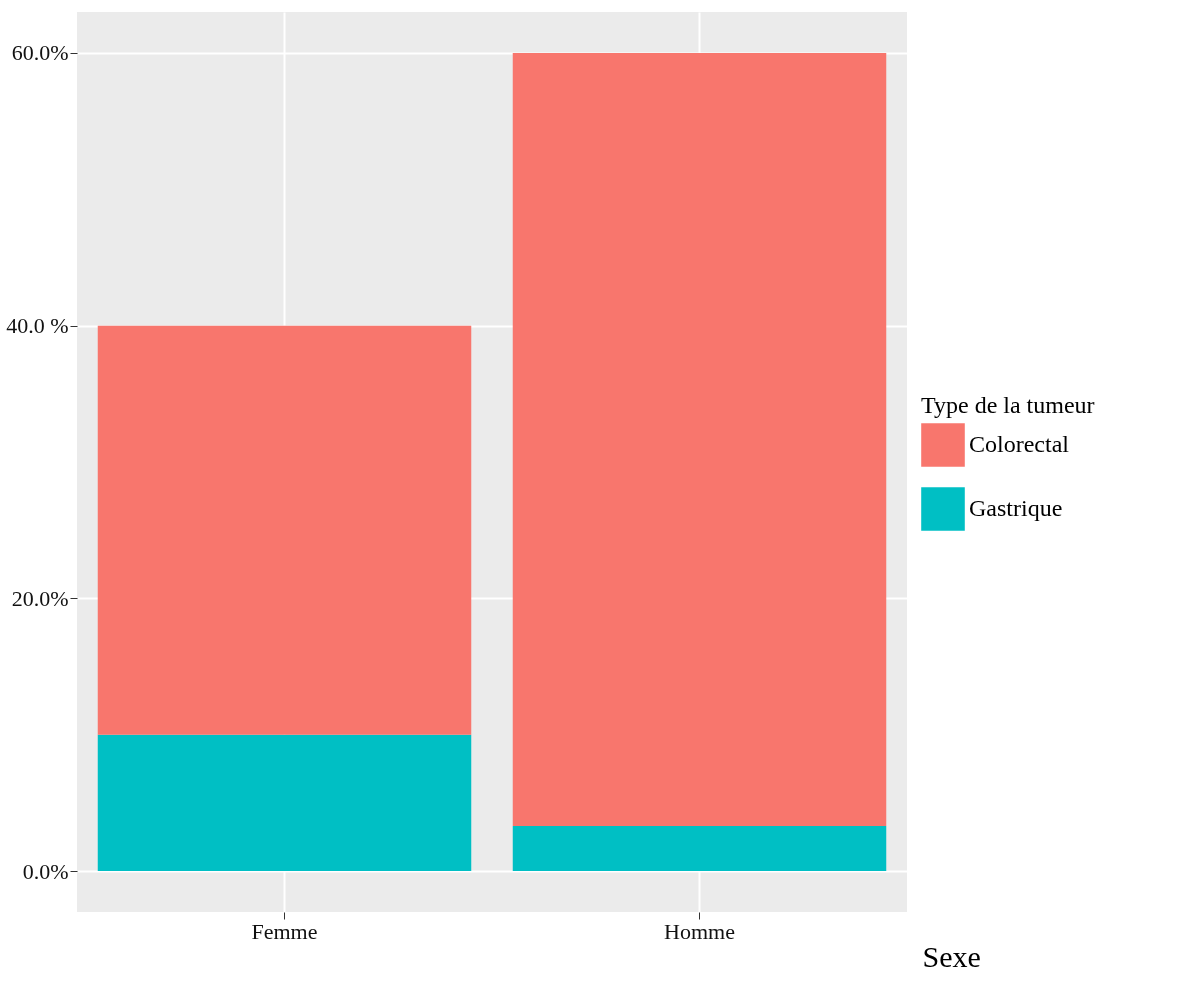  I want to click on x-axis-title: Sexe, so click(951, 956).